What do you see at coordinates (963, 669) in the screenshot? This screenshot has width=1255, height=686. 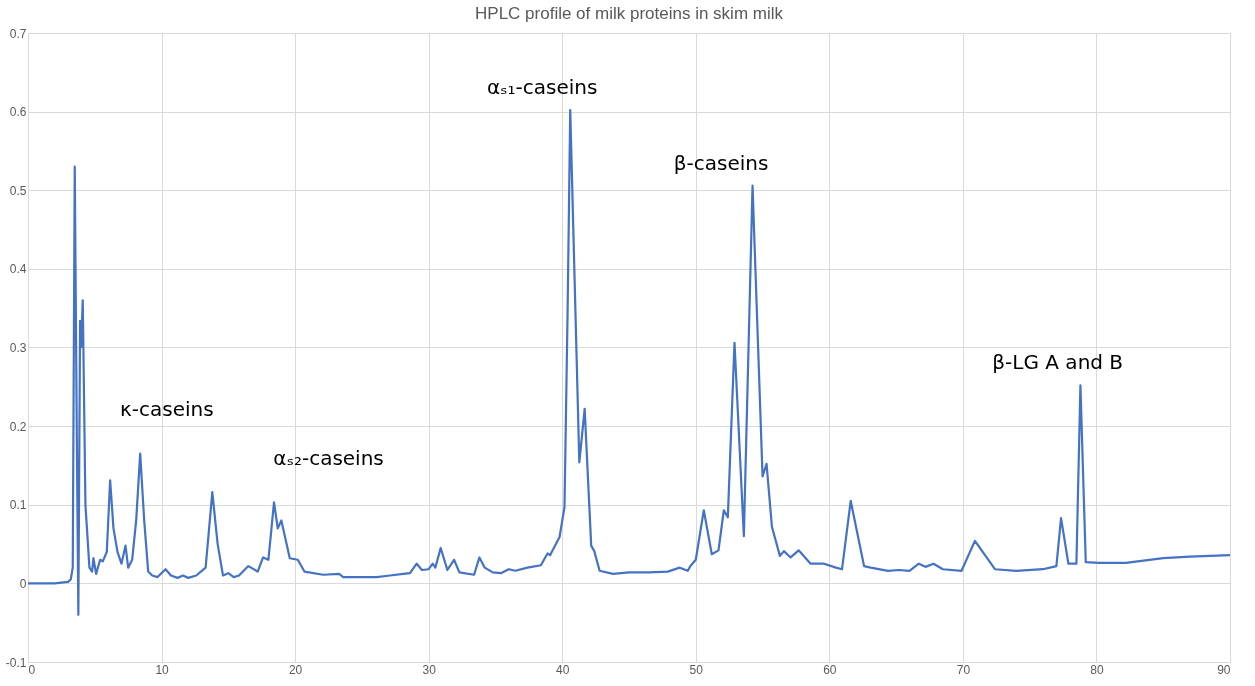 I see `x-tick-label: 70` at bounding box center [963, 669].